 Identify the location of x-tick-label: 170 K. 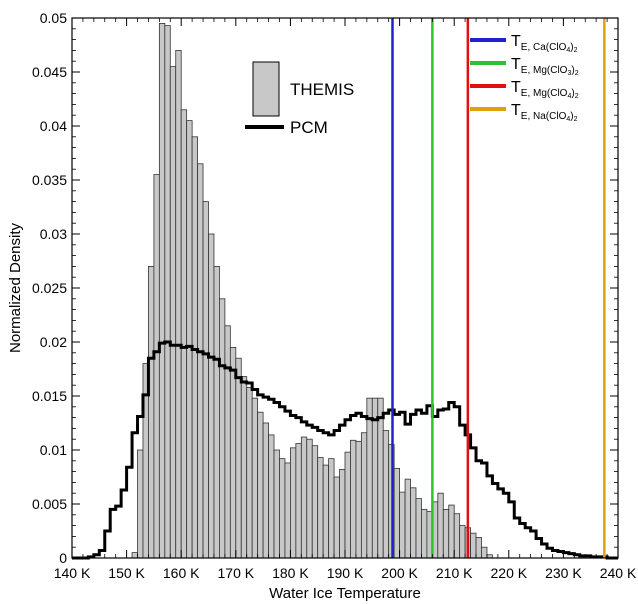
(236, 573).